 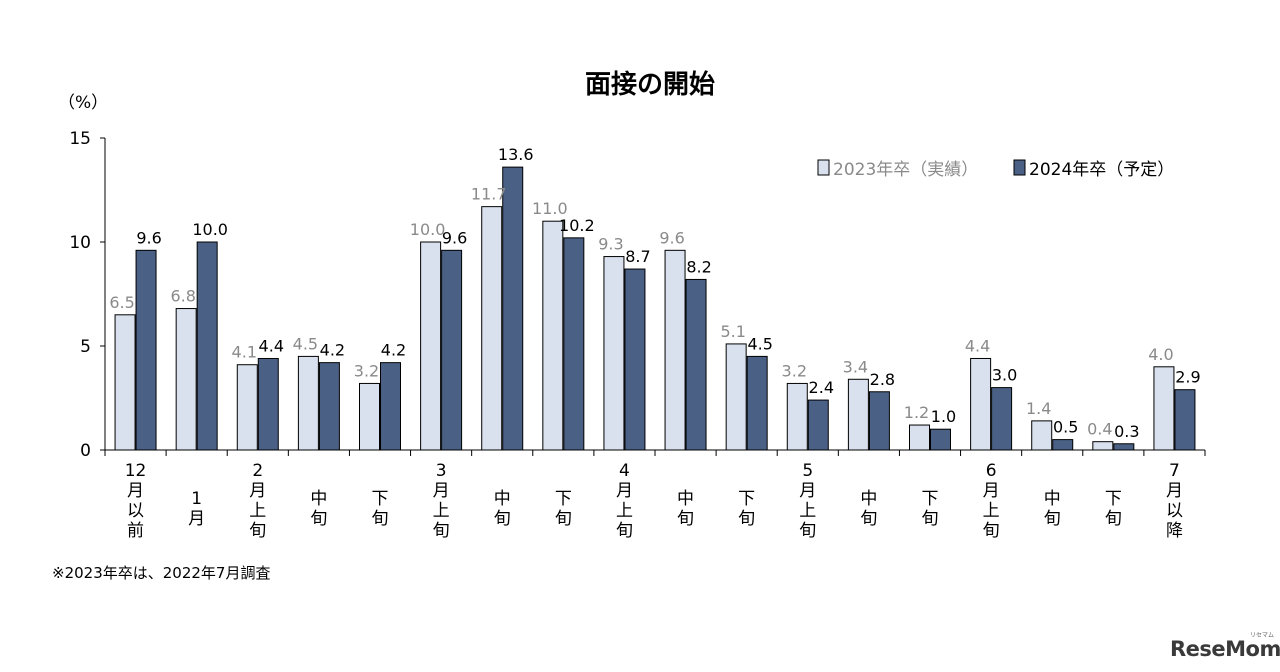 I want to click on data-label-2024: 4.4, so click(x=271, y=345).